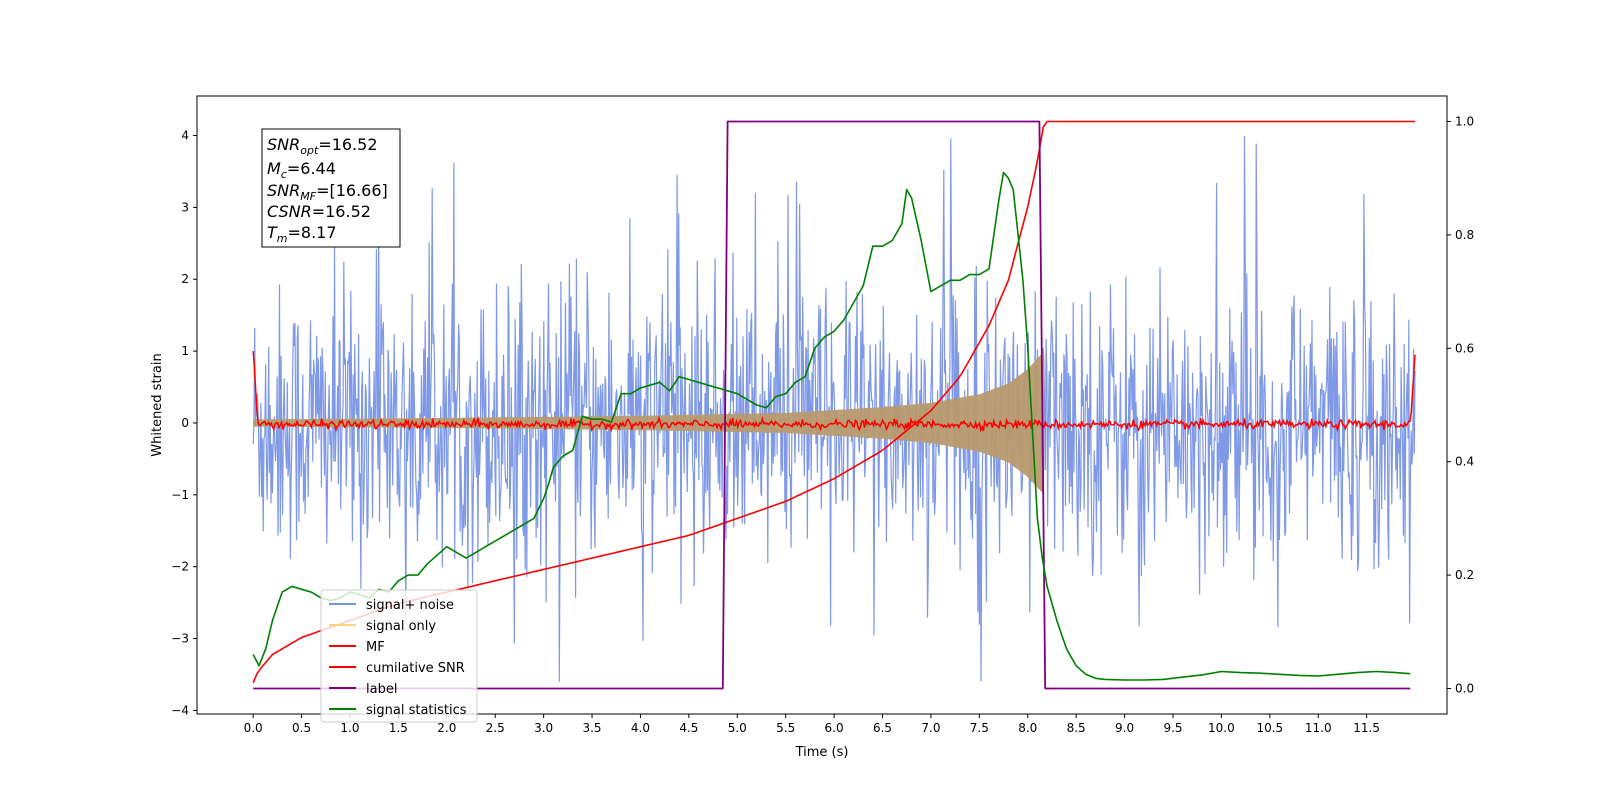  What do you see at coordinates (349, 728) in the screenshot?
I see `x-tick-label: 1.0` at bounding box center [349, 728].